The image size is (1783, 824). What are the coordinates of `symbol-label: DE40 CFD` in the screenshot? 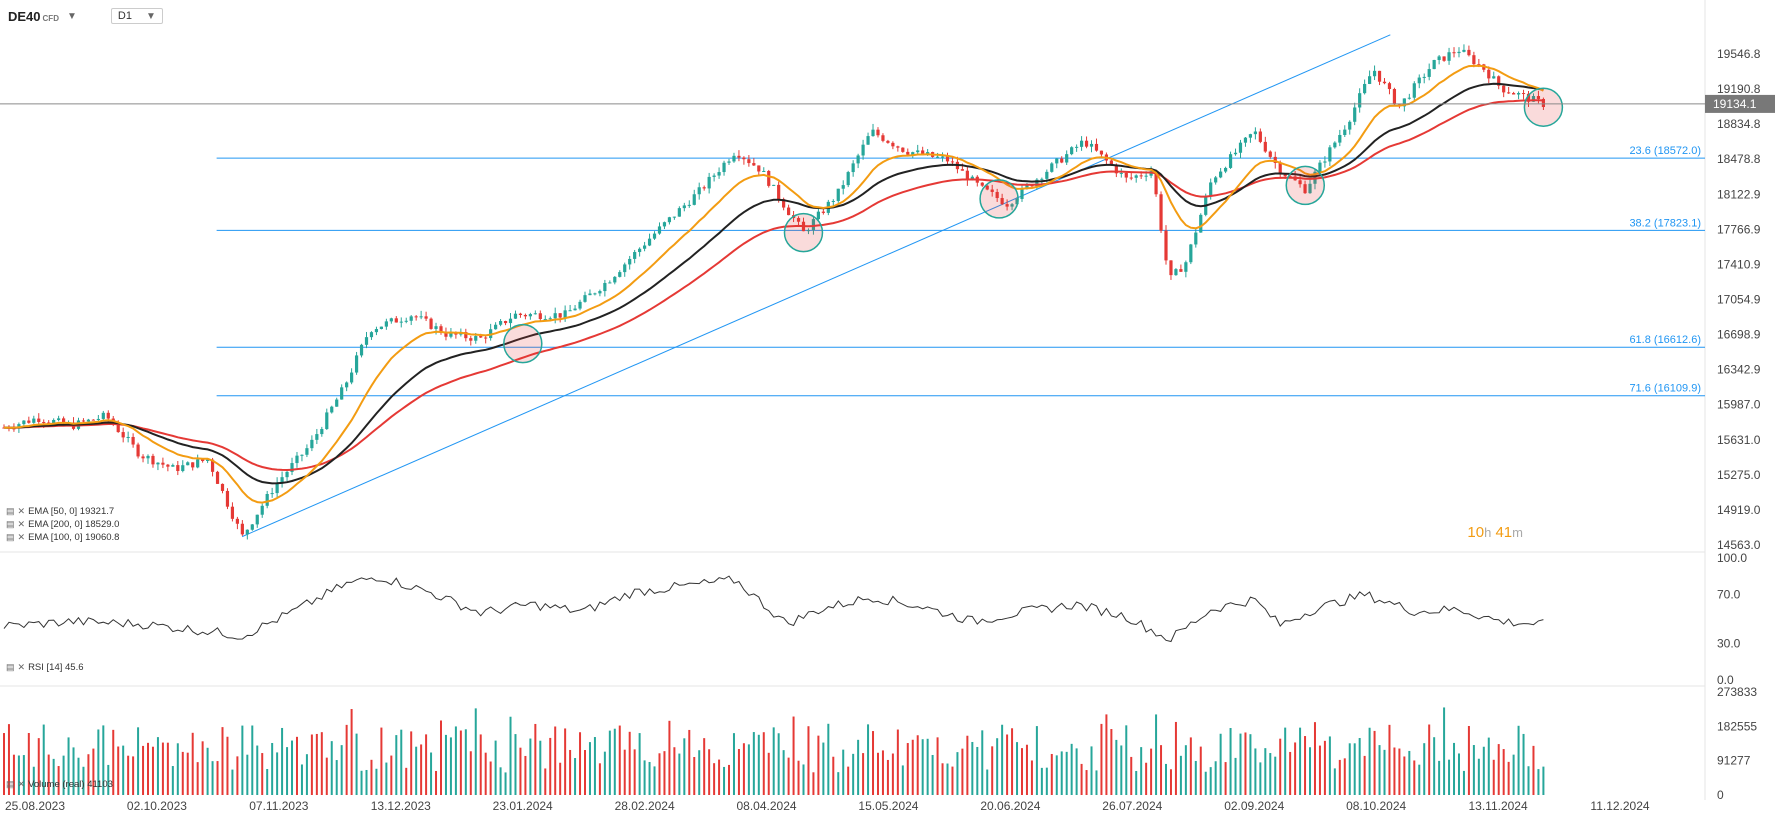 It's located at (33, 16).